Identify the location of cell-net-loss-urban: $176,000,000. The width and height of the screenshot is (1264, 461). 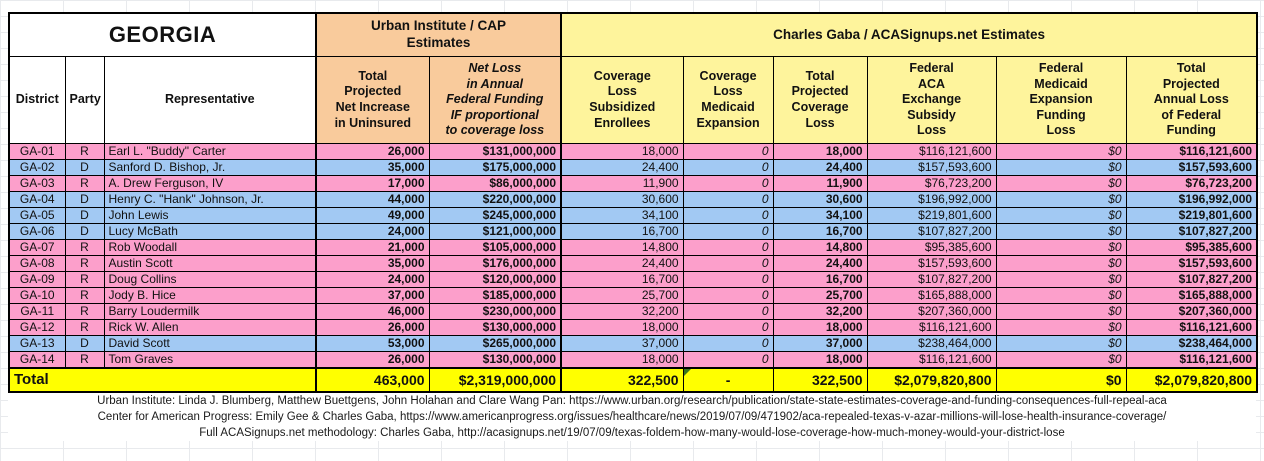
(495, 263).